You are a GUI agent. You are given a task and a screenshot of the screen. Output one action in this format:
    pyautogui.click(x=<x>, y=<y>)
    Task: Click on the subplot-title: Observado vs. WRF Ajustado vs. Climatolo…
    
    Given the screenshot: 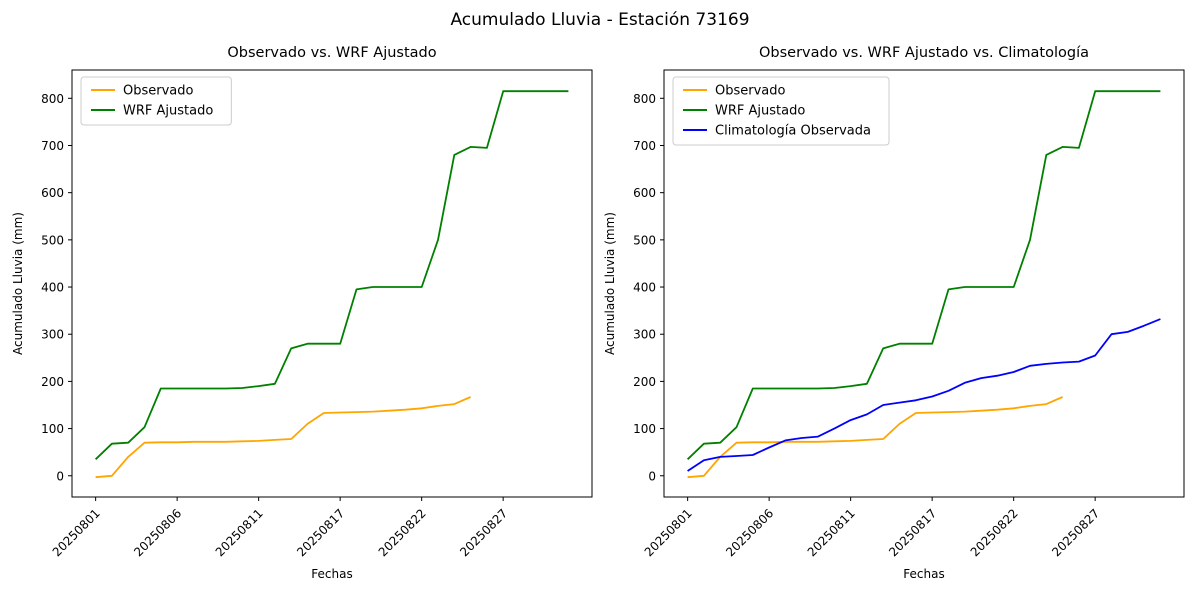 What is the action you would take?
    pyautogui.click(x=924, y=53)
    